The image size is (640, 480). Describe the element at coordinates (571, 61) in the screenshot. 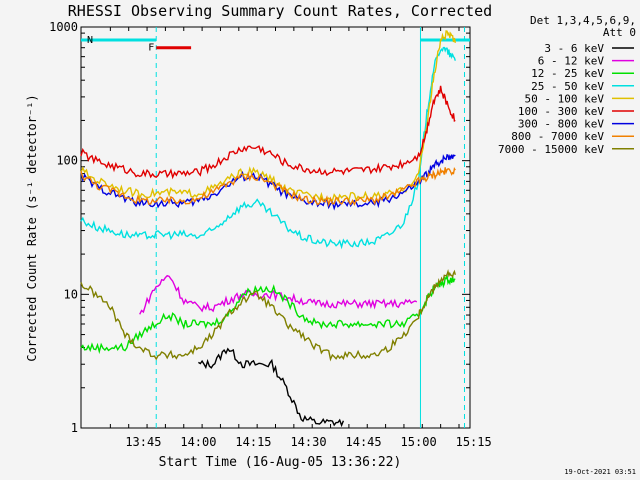

I see `legend-label: 6 - 12 keV` at that location.